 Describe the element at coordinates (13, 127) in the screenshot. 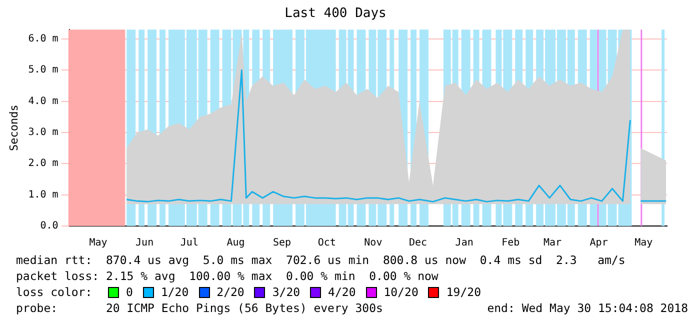

I see `y-axis-title: Seconds` at that location.